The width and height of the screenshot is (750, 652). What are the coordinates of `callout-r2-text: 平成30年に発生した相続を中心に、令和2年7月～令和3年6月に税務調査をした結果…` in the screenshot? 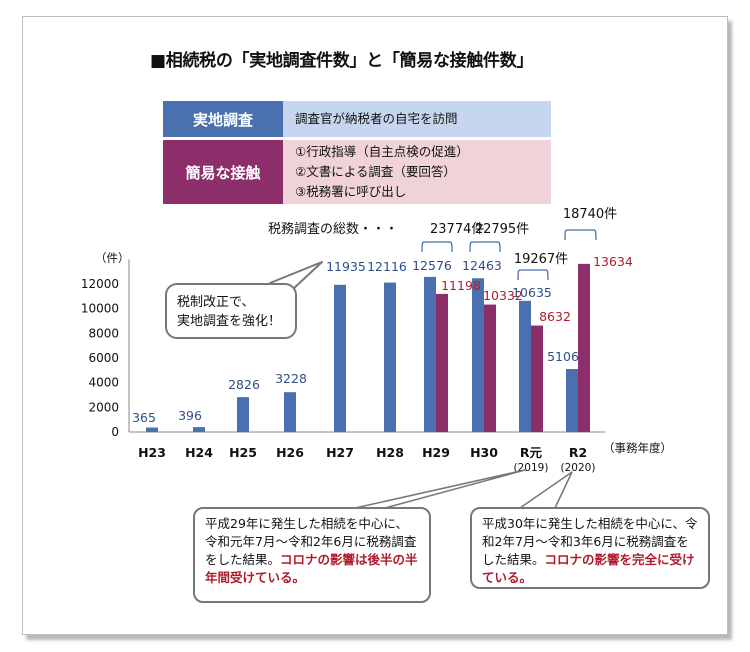 It's located at (590, 541).